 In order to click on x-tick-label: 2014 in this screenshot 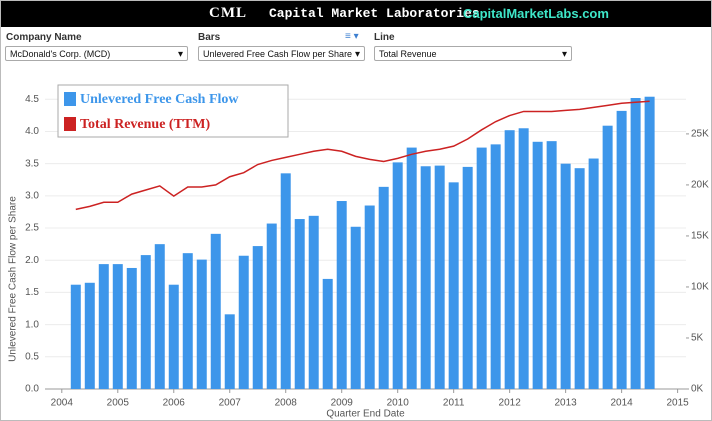, I will do `click(621, 403)`.